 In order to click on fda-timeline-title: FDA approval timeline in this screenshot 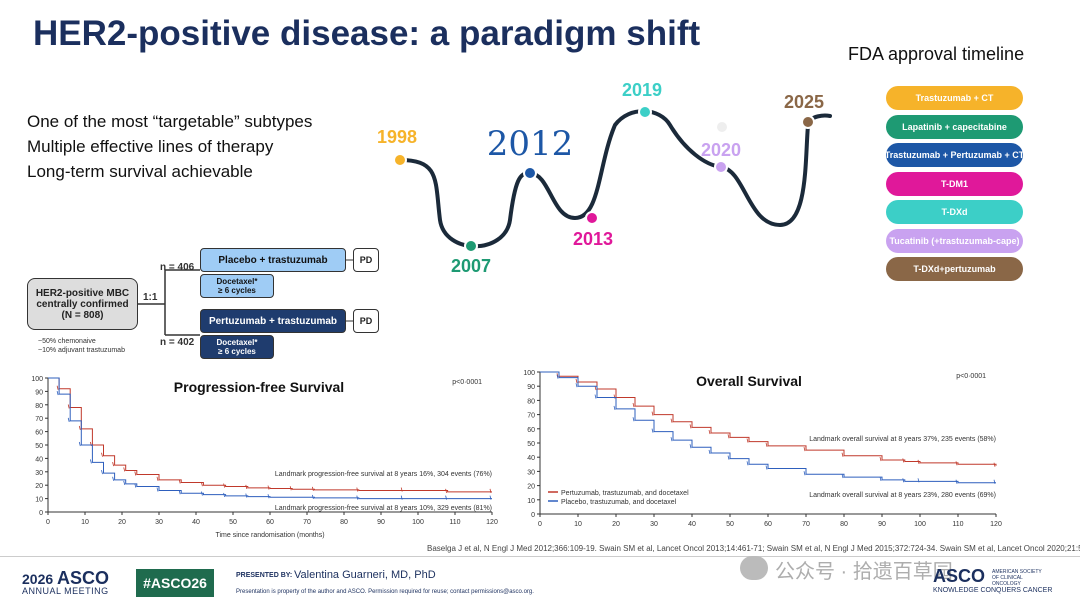, I will do `click(936, 54)`.